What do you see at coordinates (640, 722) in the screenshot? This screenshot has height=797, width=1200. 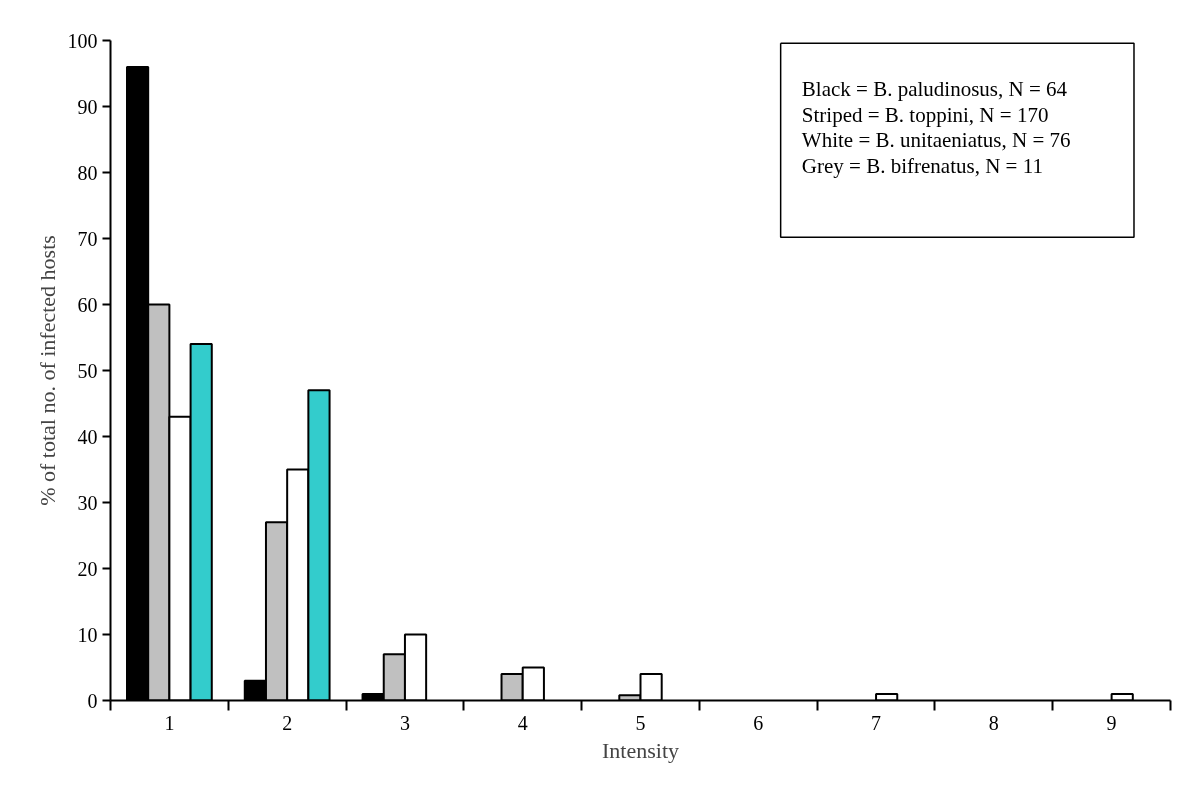 I see `x-tick-label: 5` at bounding box center [640, 722].